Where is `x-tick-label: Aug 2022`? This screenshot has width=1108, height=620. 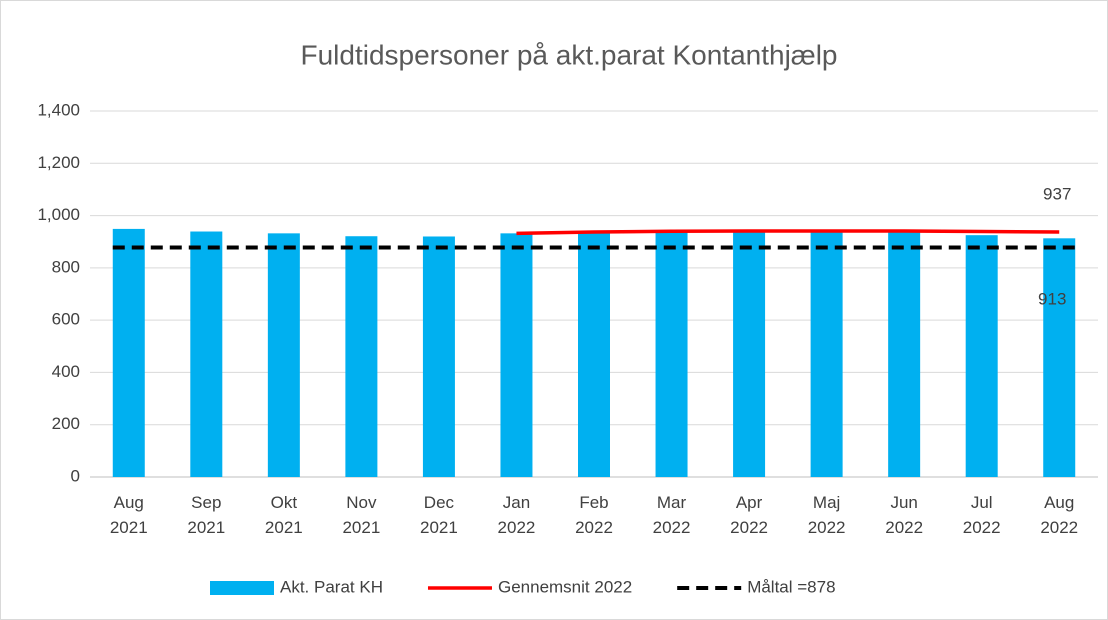
x-tick-label: Aug 2022 is located at coordinates (1059, 515).